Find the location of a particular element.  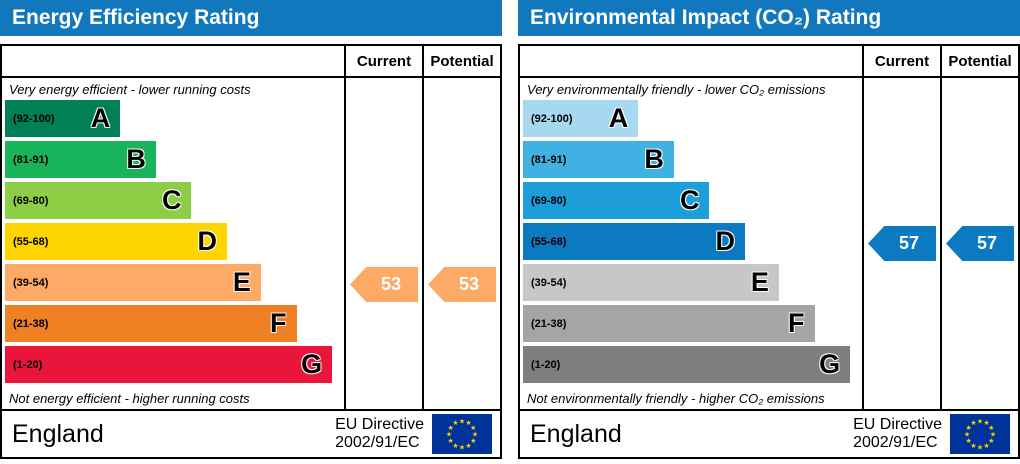

current-column: 53 is located at coordinates (383, 243).